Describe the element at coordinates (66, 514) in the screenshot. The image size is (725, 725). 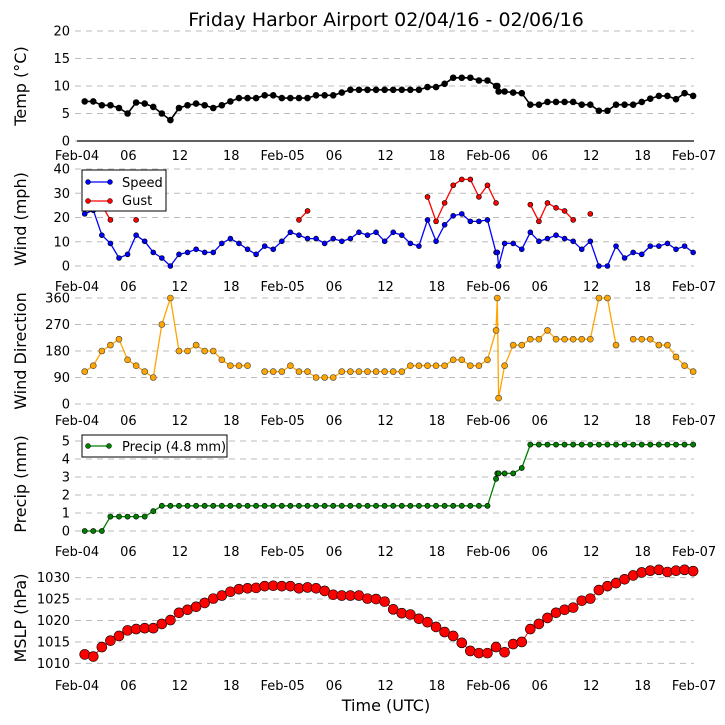
I see `y-tick-label: 1` at that location.